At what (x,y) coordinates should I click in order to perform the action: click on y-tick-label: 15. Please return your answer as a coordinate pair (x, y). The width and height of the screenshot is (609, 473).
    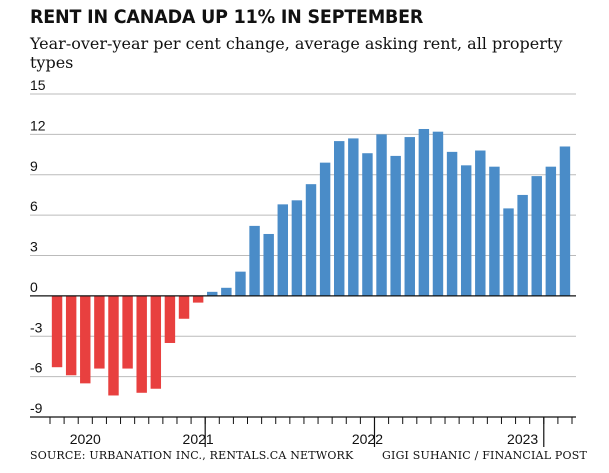
    Looking at the image, I should click on (38, 85).